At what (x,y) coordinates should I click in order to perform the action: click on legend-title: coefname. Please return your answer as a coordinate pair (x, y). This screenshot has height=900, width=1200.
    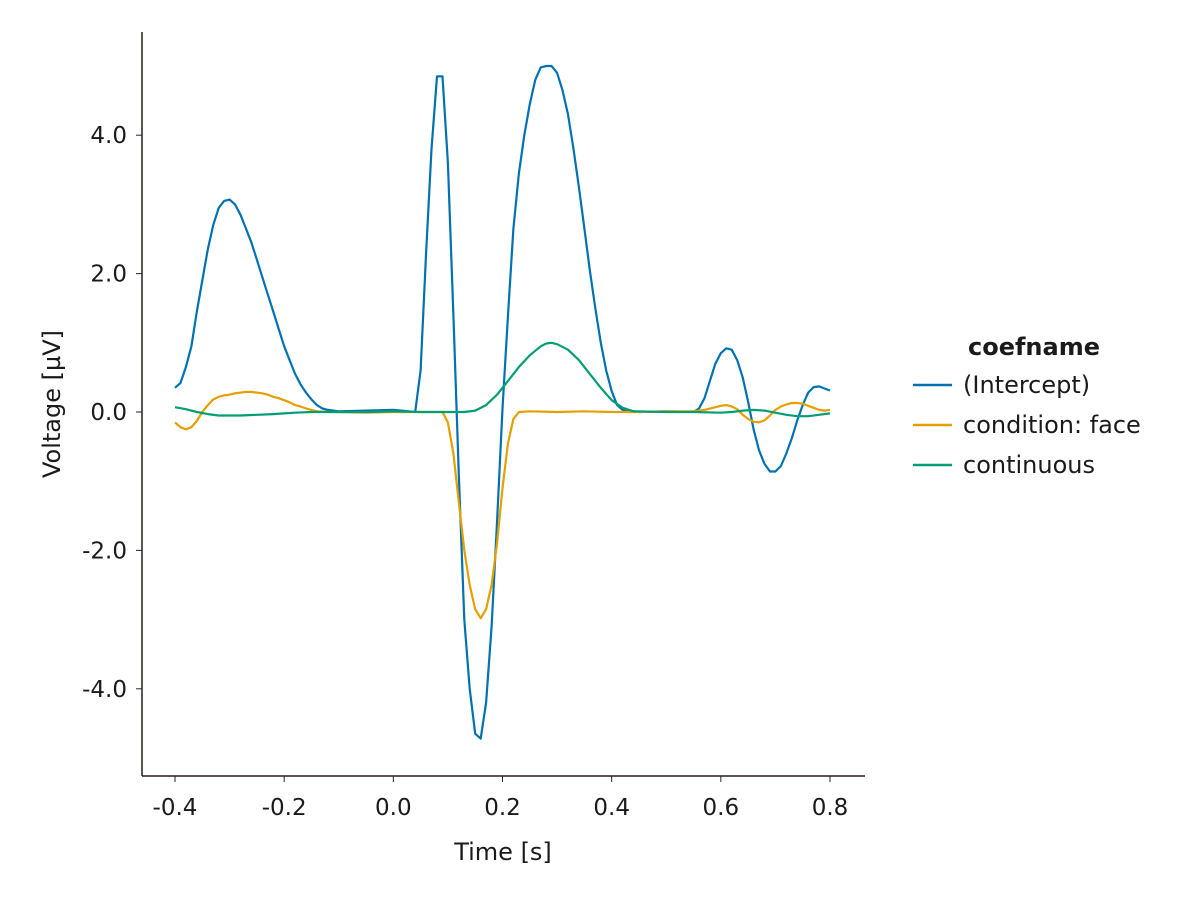
    Looking at the image, I should click on (1034, 347).